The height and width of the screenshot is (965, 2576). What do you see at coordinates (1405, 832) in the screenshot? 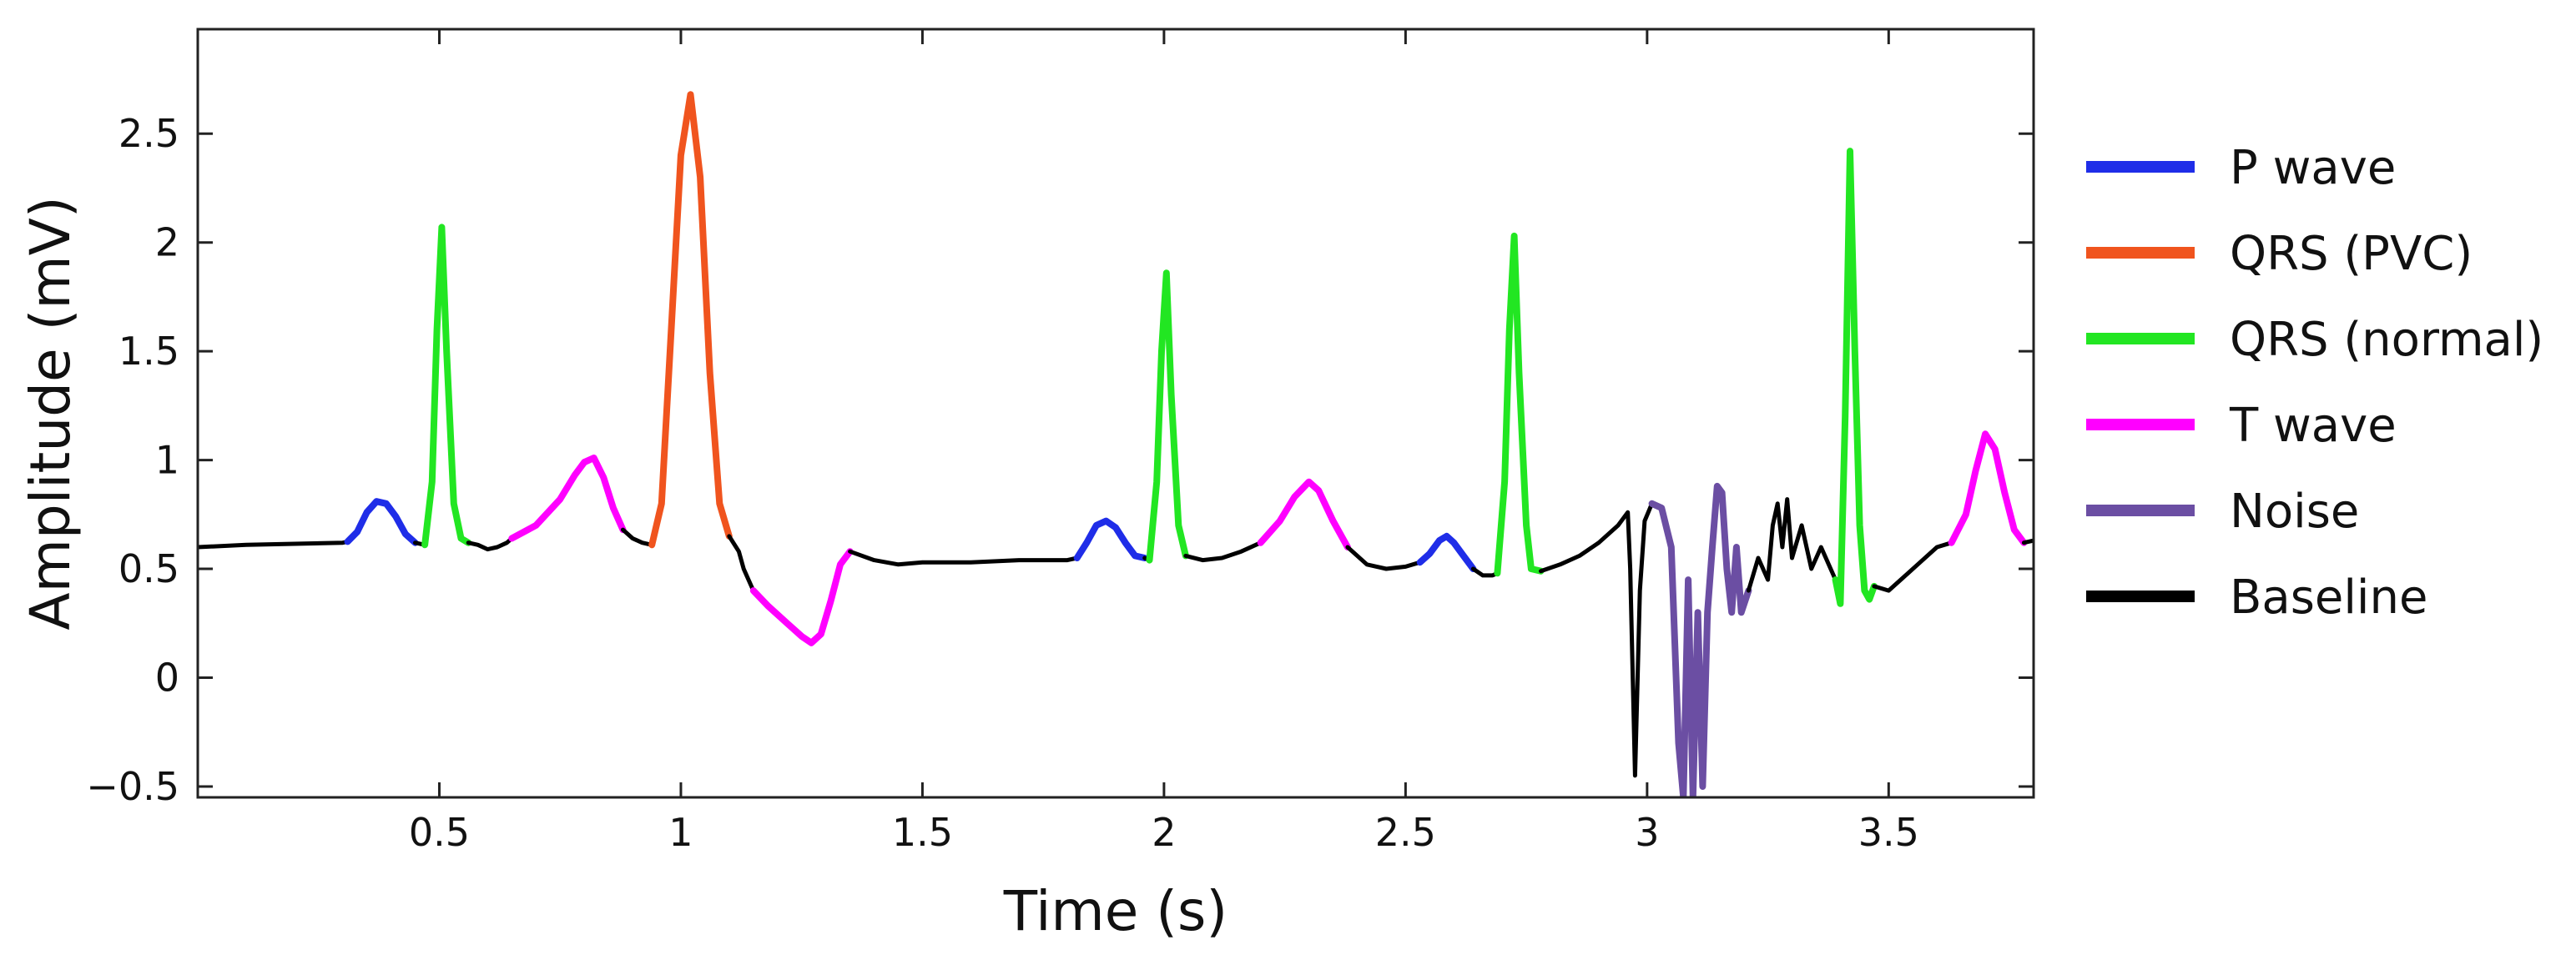
I see `x-tick-label: 2.5` at bounding box center [1405, 832].